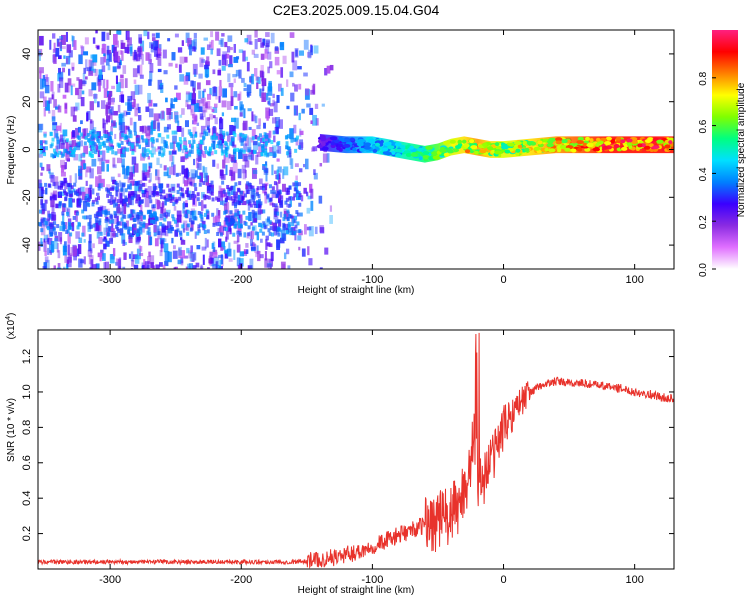  I want to click on colorbar-label: Normalized spectral amplitude, so click(741, 149).